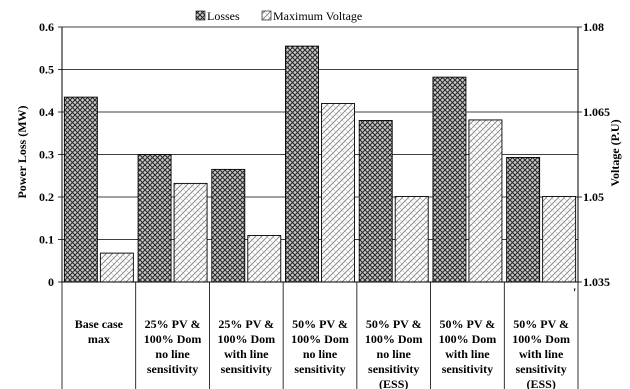  Describe the element at coordinates (99, 339) in the screenshot. I see `category-label-line: max` at that location.